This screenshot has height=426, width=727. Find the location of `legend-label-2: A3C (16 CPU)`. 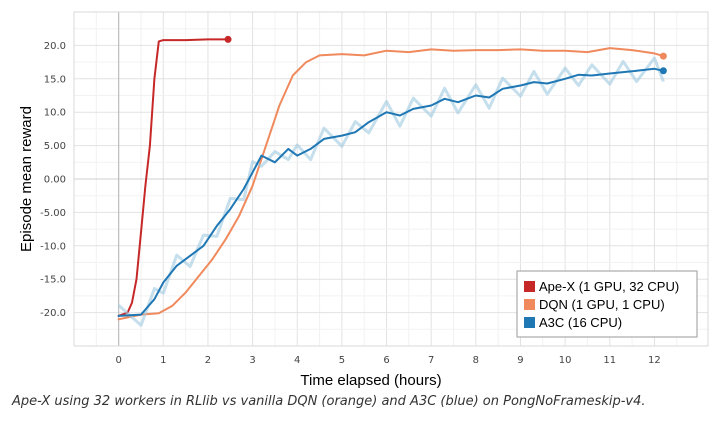

legend-label-2: A3C (16 CPU) is located at coordinates (580, 322).